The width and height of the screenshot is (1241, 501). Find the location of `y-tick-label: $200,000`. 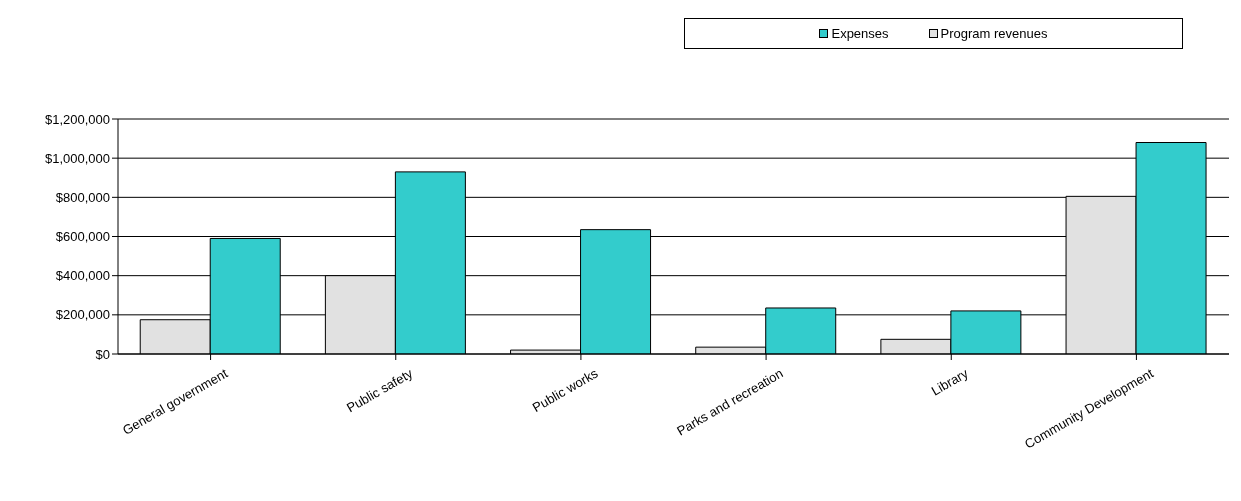

y-tick-label: $200,000 is located at coordinates (82, 315).